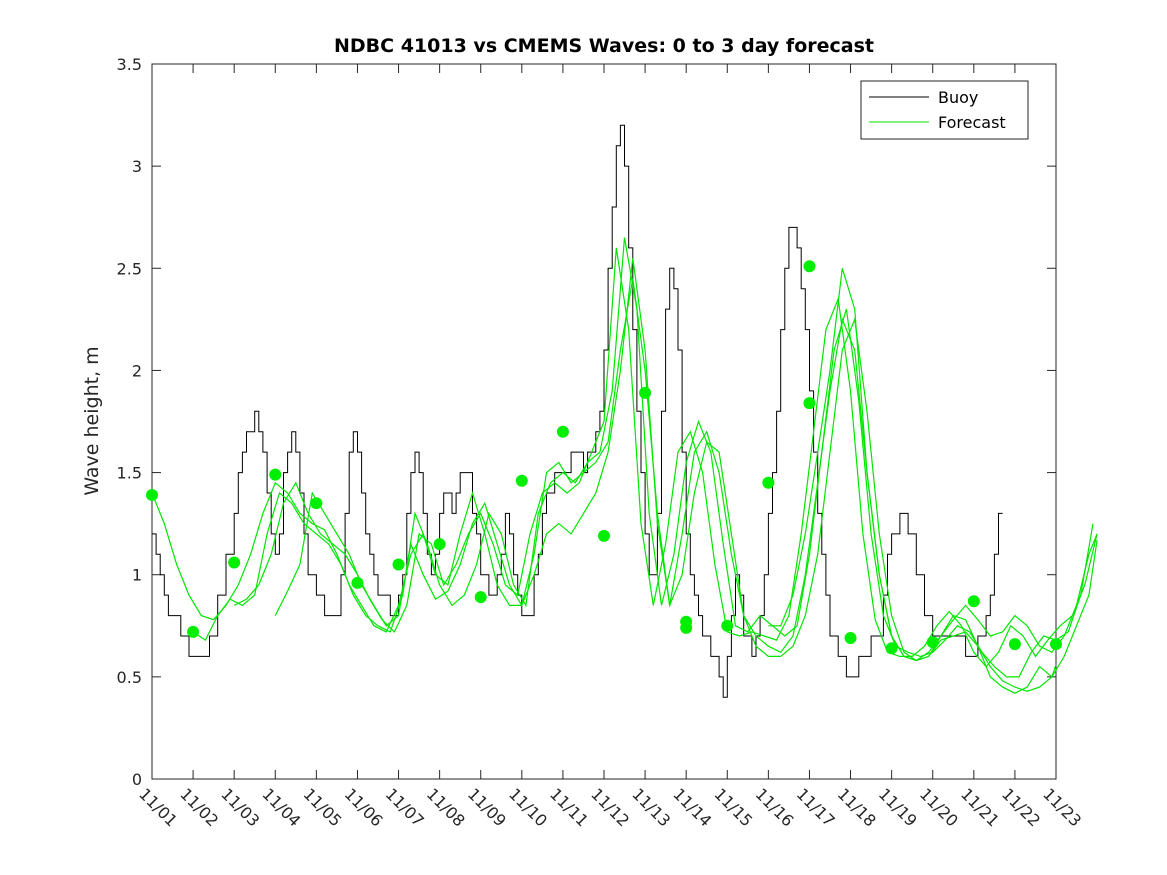 The height and width of the screenshot is (875, 1167). What do you see at coordinates (129, 268) in the screenshot?
I see `y-tick-label: 2.5` at bounding box center [129, 268].